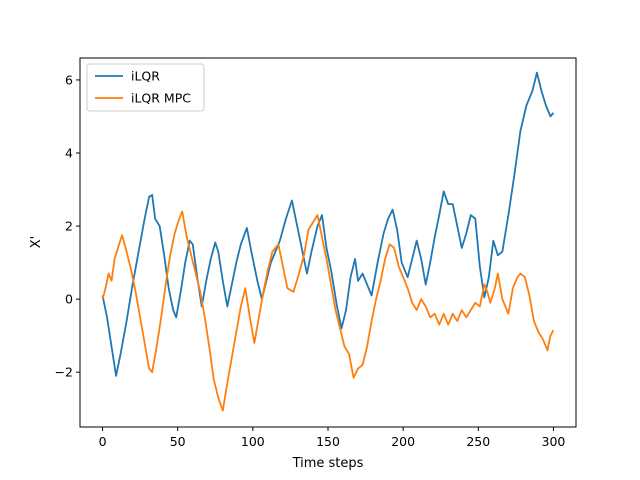 The width and height of the screenshot is (640, 480). I want to click on y-tick-label: −2, so click(64, 372).